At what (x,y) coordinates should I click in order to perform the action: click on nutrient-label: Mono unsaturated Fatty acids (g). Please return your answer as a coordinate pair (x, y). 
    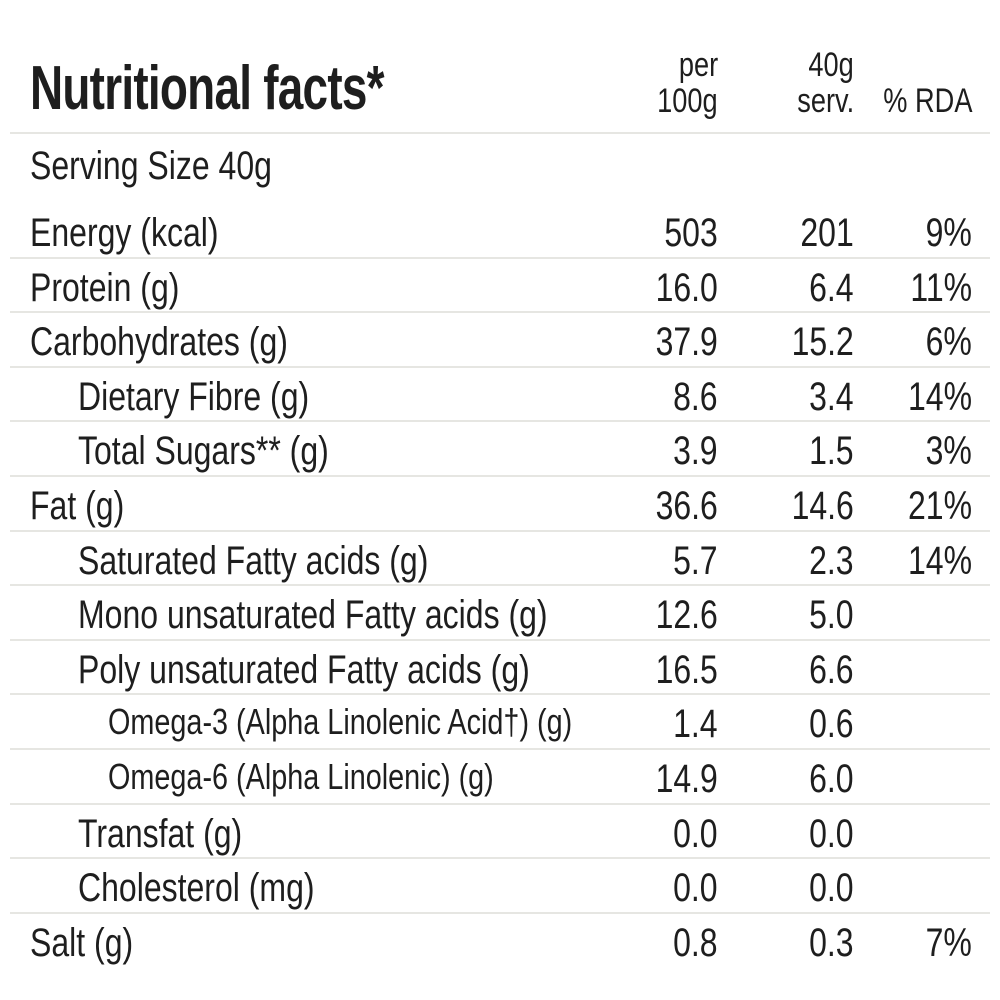
    Looking at the image, I should click on (313, 615).